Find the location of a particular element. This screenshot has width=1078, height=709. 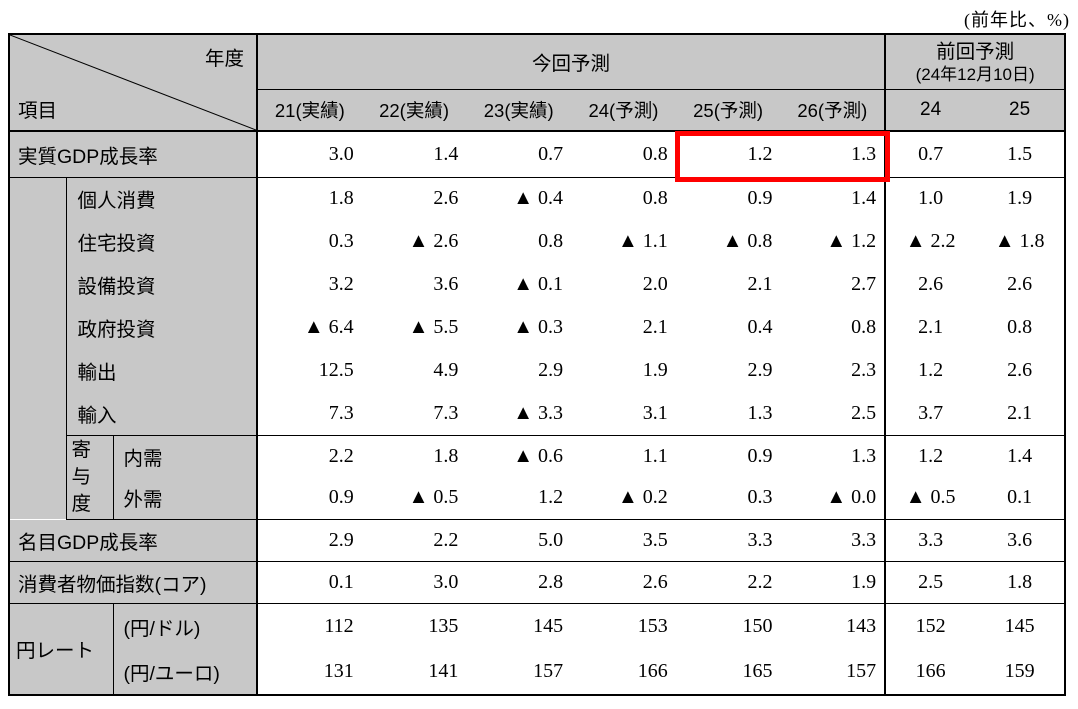

corner-cell: 年度 項目 is located at coordinates (133, 83).